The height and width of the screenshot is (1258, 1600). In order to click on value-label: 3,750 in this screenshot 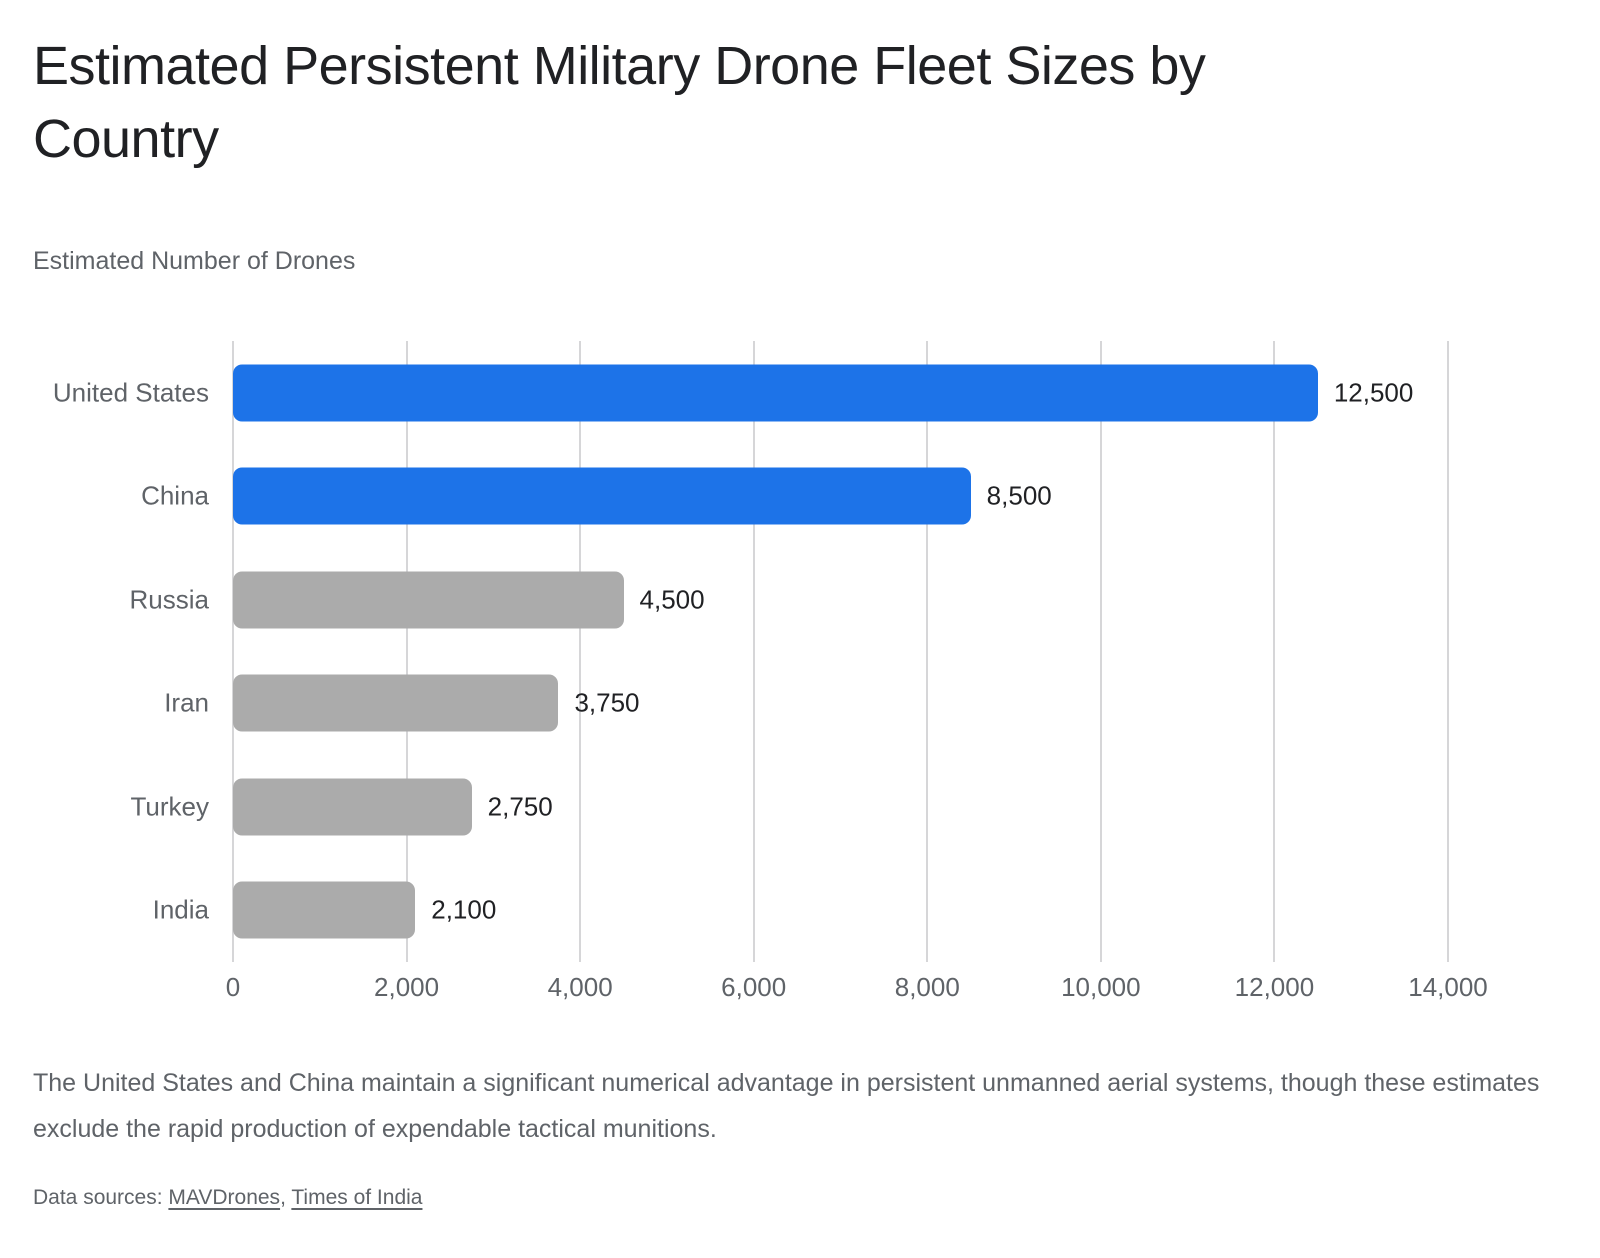, I will do `click(607, 702)`.